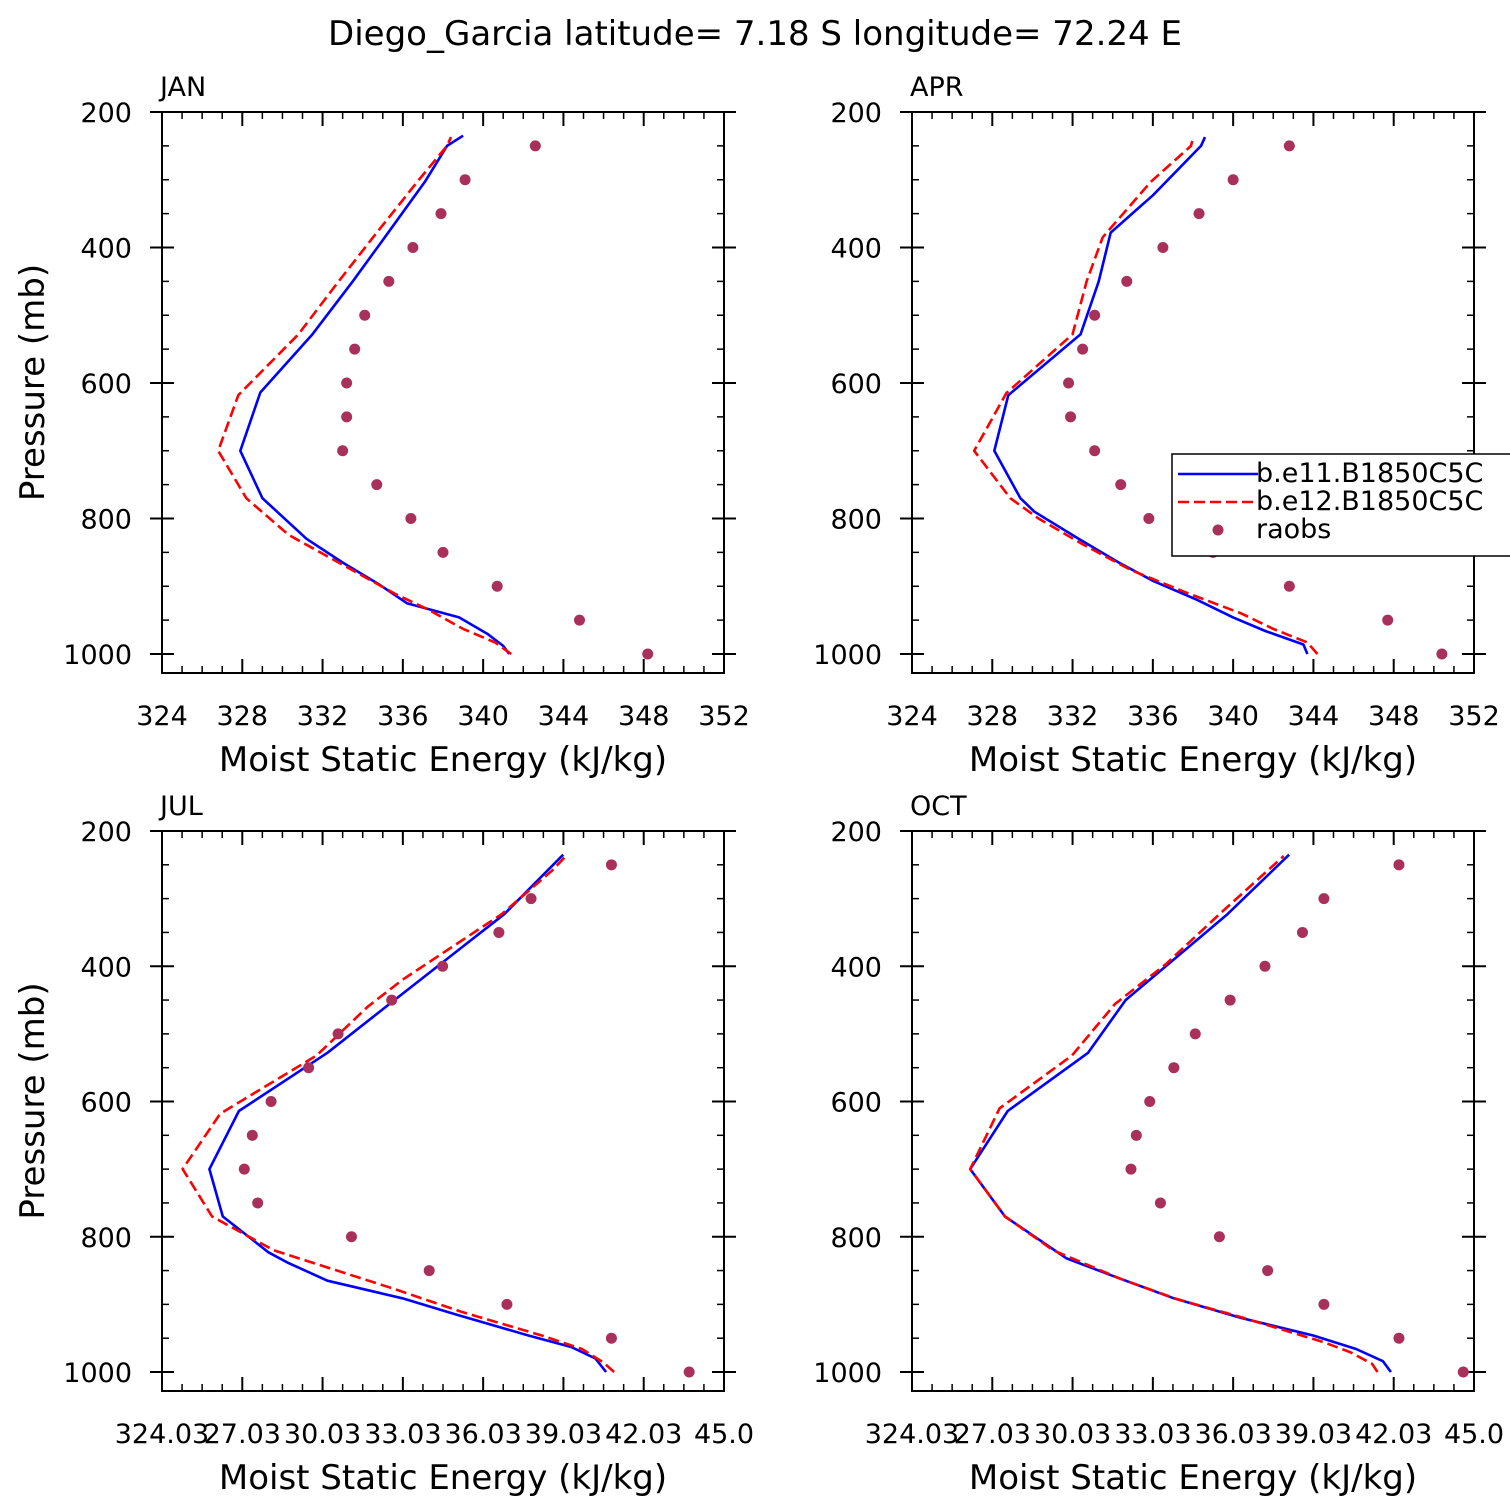  I want to click on panel-label: JUL, so click(180, 806).